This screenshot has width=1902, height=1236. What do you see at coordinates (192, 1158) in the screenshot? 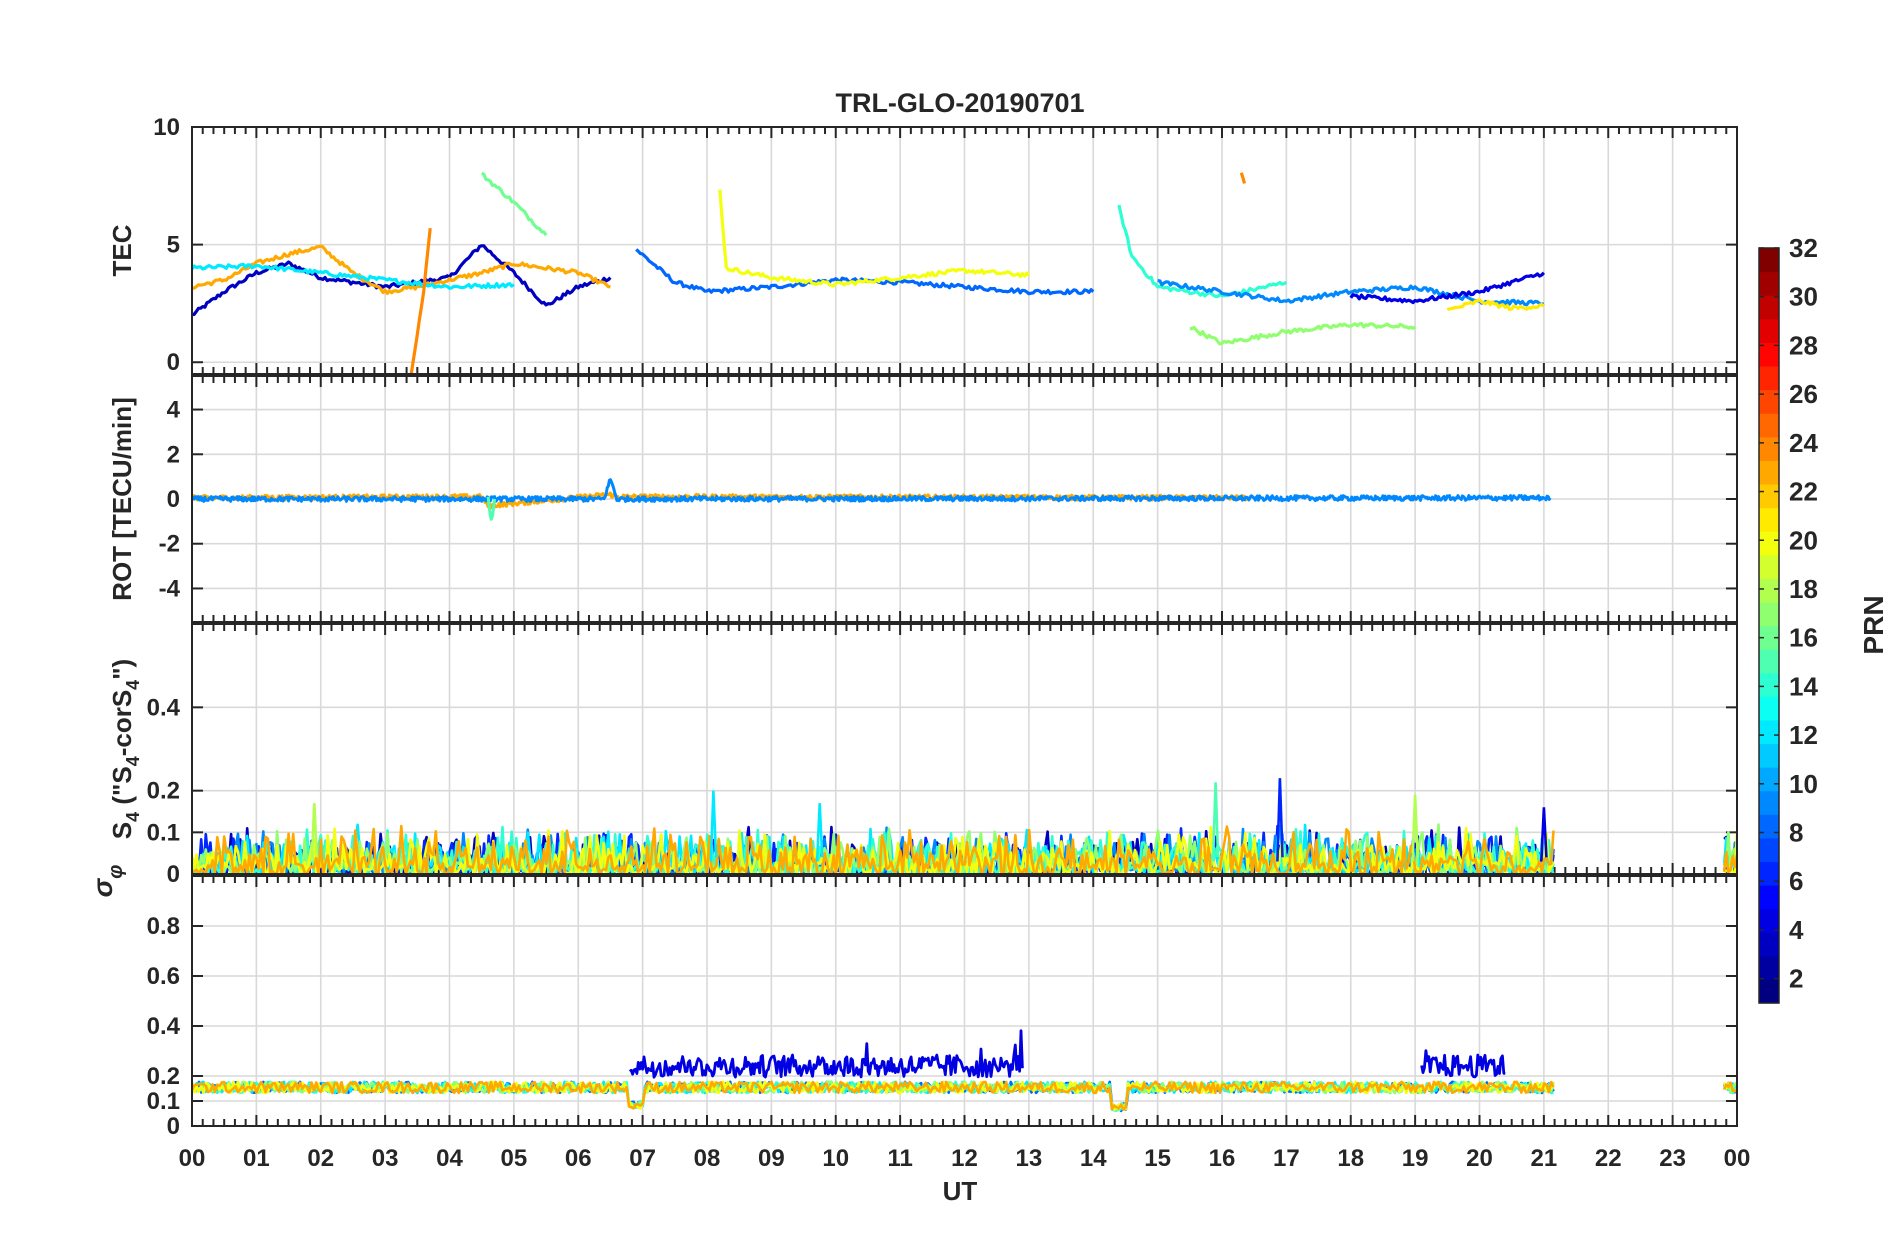
I see `x-tick-label: 00` at bounding box center [192, 1158].